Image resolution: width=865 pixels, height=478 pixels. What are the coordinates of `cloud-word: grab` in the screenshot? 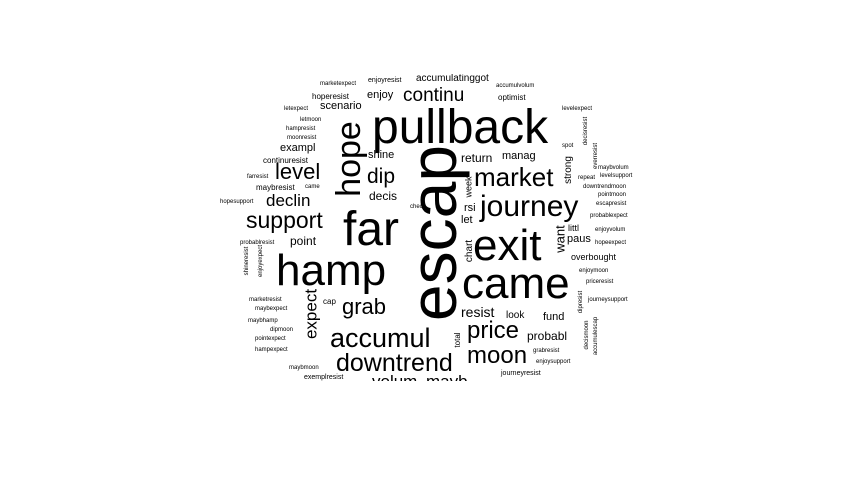 It's located at (364, 306).